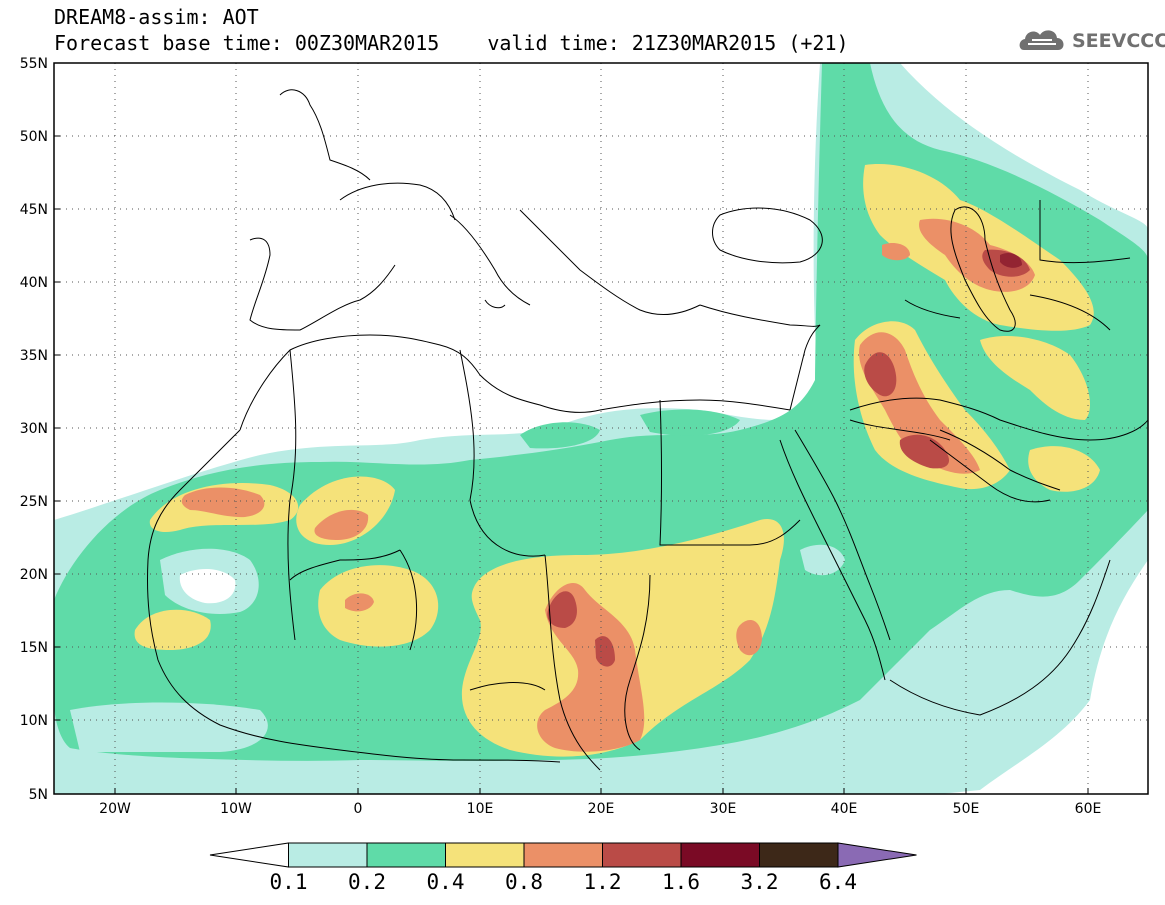 This screenshot has height=905, width=1165. What do you see at coordinates (34, 283) in the screenshot?
I see `lat-label: 40N` at bounding box center [34, 283].